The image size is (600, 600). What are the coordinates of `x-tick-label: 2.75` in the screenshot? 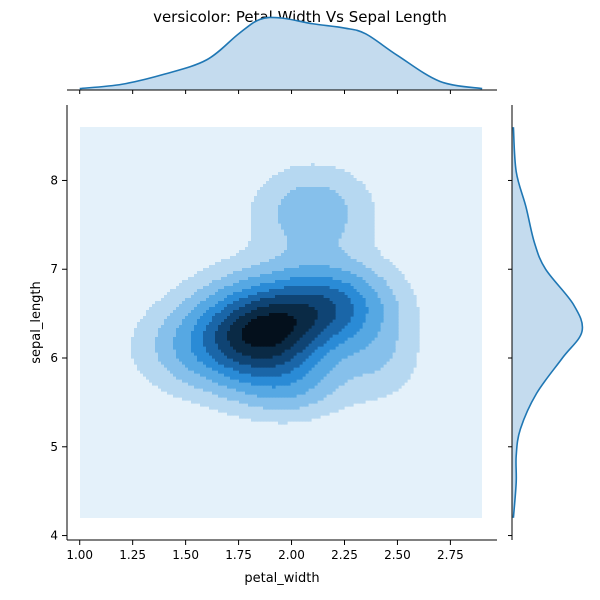 It's located at (450, 555).